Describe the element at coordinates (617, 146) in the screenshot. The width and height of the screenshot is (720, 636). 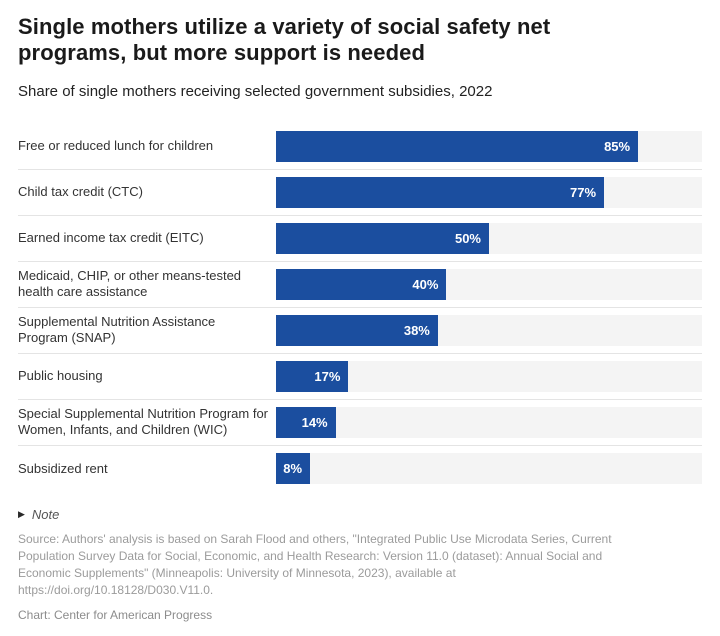
I see `value-label: 85%` at that location.